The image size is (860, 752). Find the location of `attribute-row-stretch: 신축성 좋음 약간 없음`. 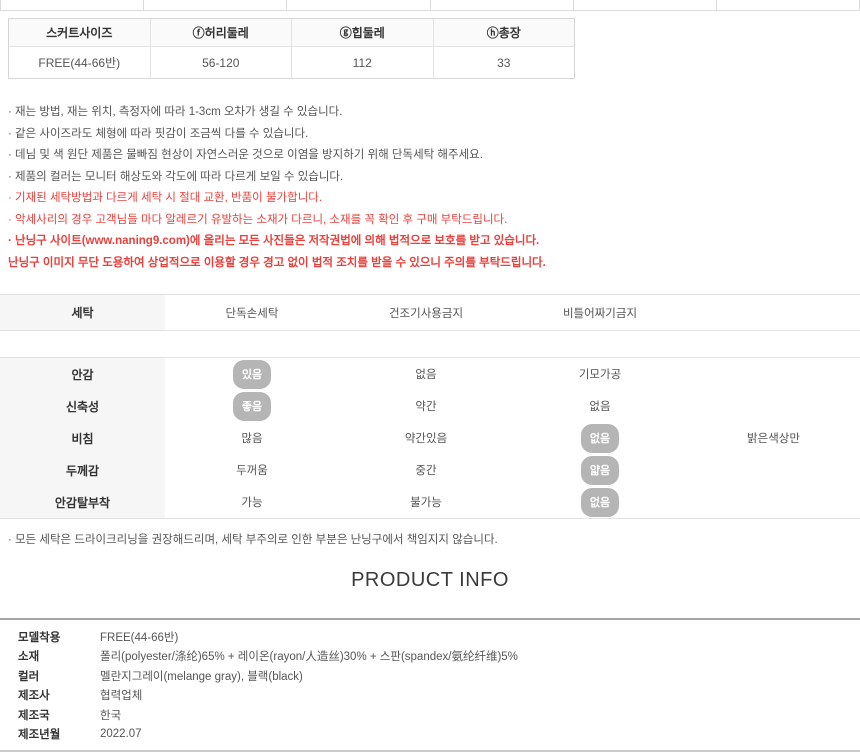

attribute-row-stretch: 신축성 좋음 약간 없음 is located at coordinates (430, 406).